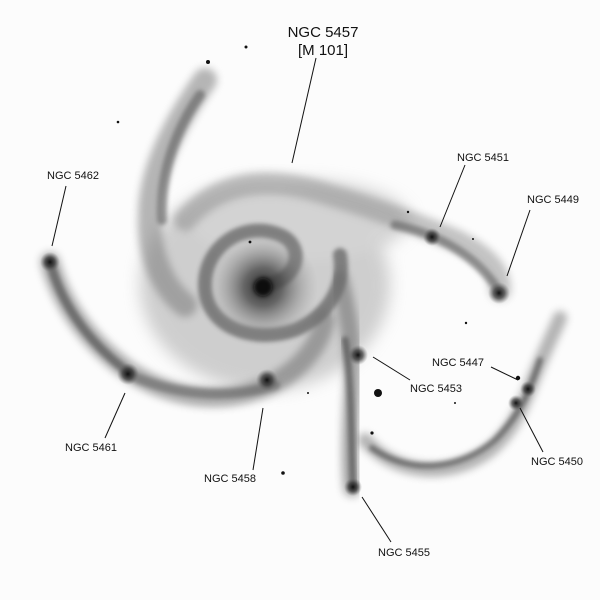  Describe the element at coordinates (391, 368) in the screenshot. I see `leader-ngc5453` at that location.